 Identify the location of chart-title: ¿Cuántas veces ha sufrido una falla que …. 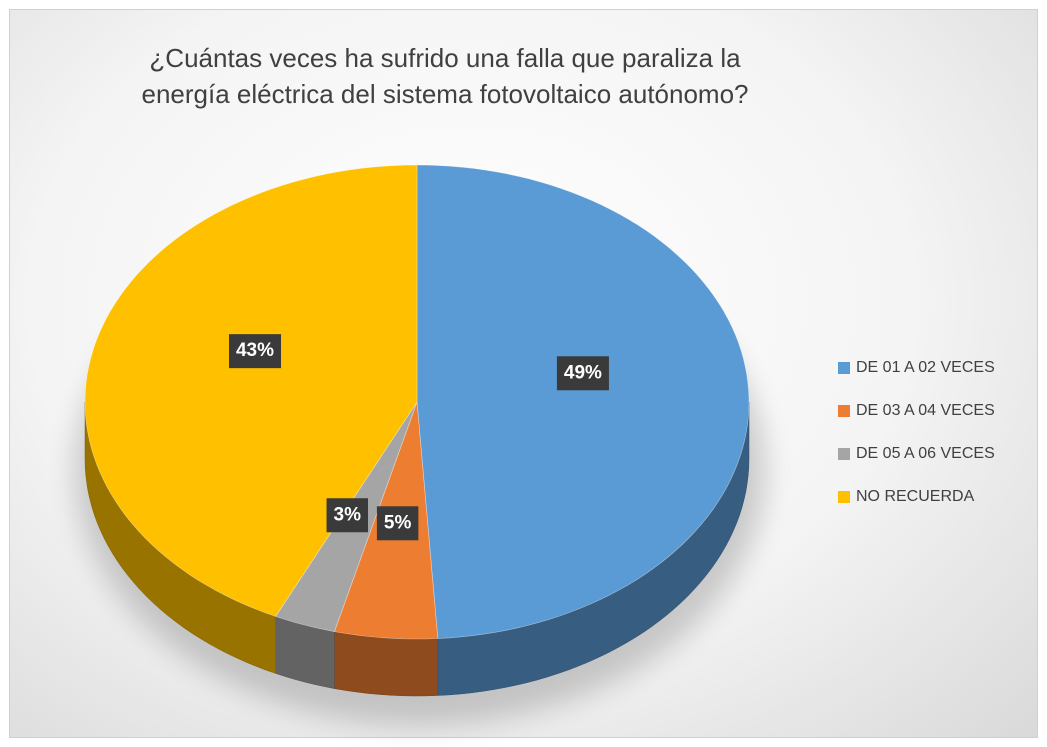
(445, 76).